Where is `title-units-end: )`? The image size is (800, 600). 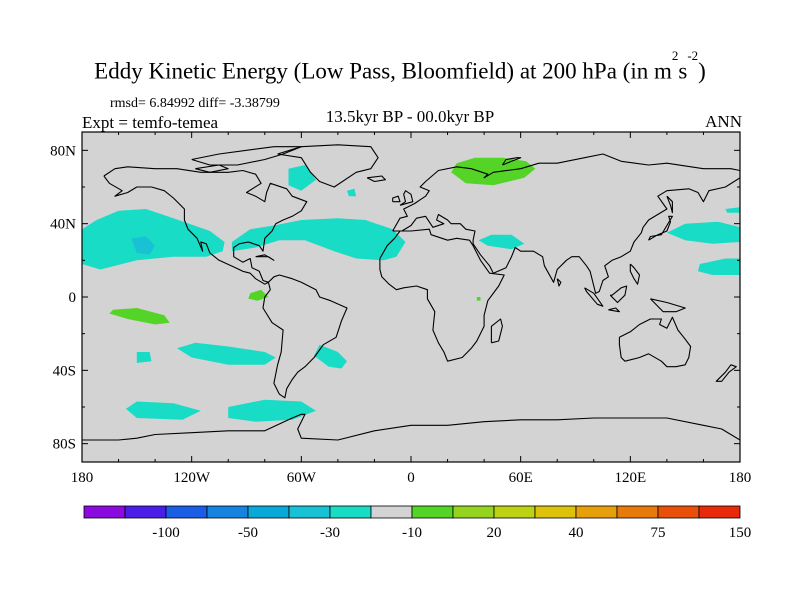 title-units-end: ) is located at coordinates (702, 71).